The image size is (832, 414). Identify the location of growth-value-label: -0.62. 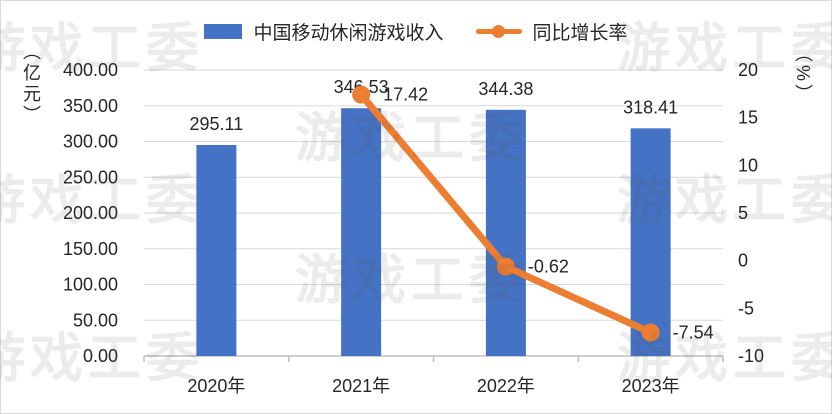
(548, 267).